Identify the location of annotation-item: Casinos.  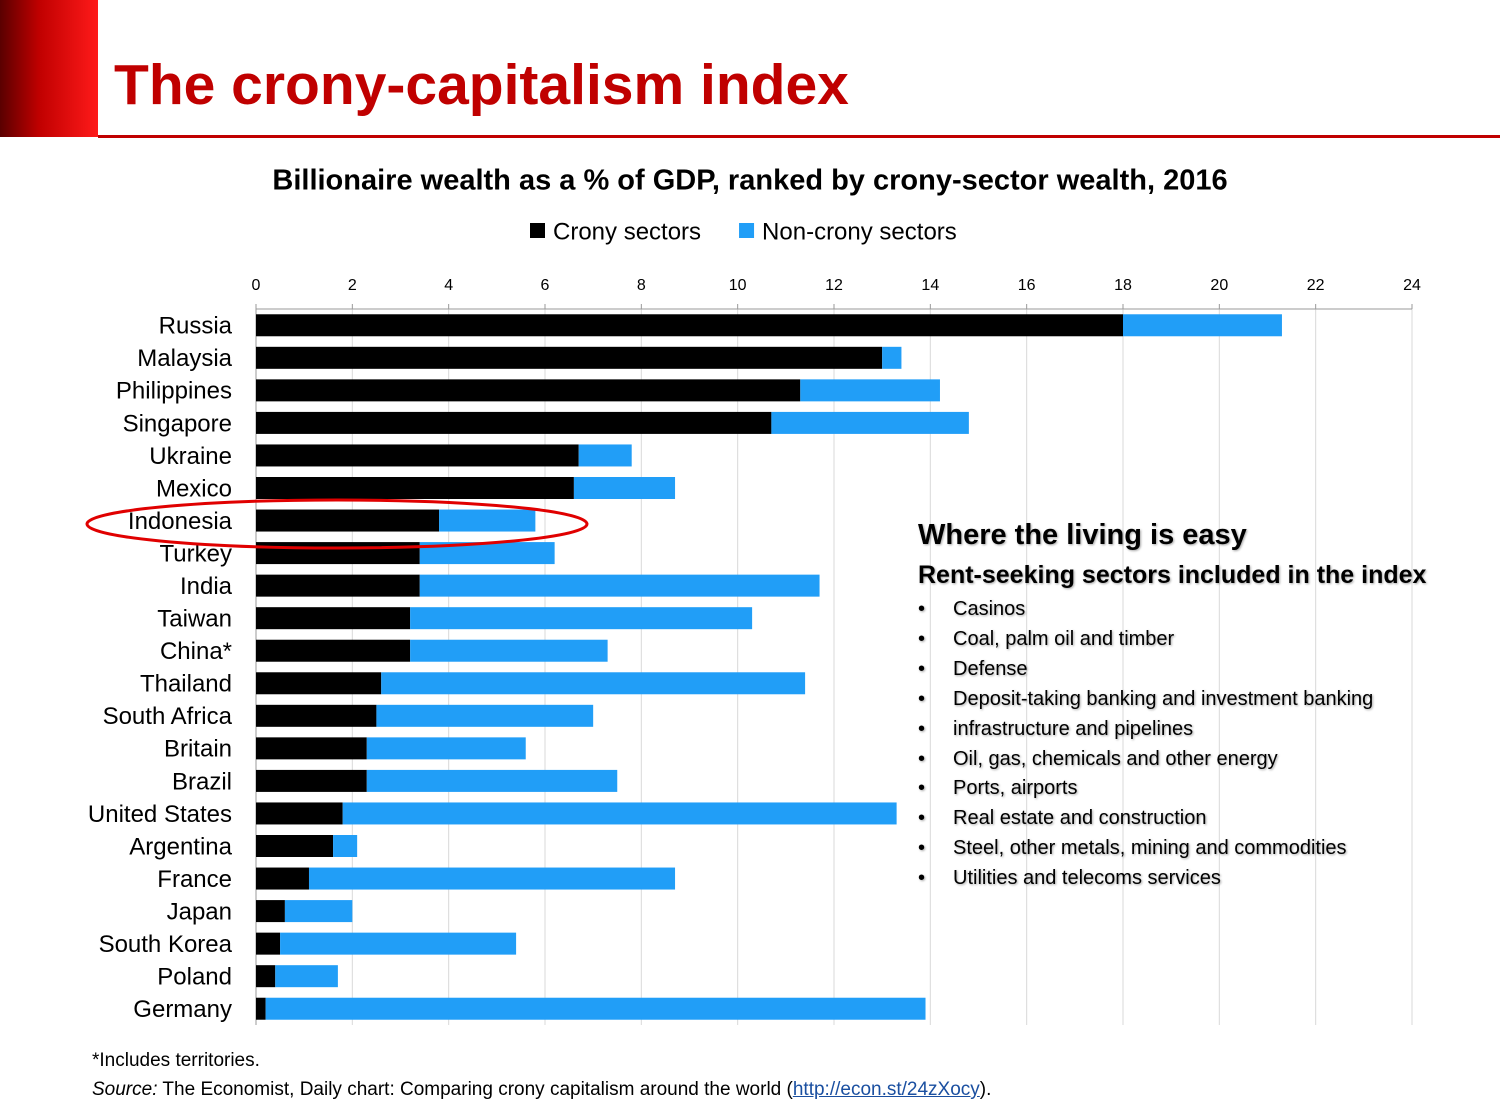
(1198, 610).